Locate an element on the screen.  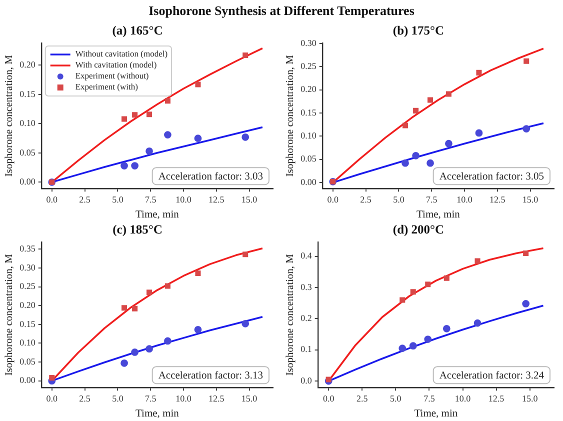
y-tick-label: 0.3 is located at coordinates (306, 287).